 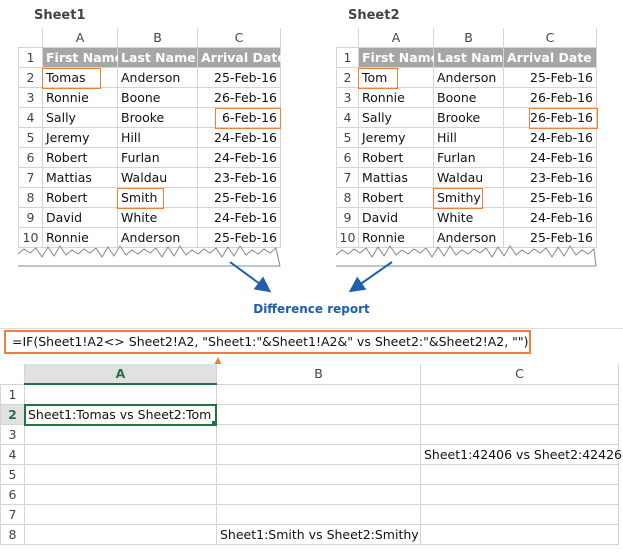 What do you see at coordinates (12, 514) in the screenshot?
I see `row-number: 7` at bounding box center [12, 514].